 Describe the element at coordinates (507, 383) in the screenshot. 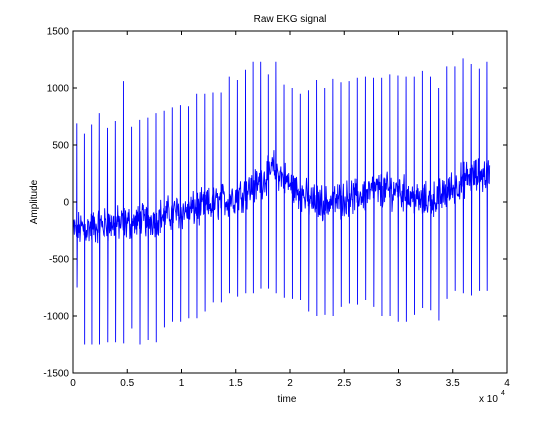

I see `x-tick-label: 4` at that location.